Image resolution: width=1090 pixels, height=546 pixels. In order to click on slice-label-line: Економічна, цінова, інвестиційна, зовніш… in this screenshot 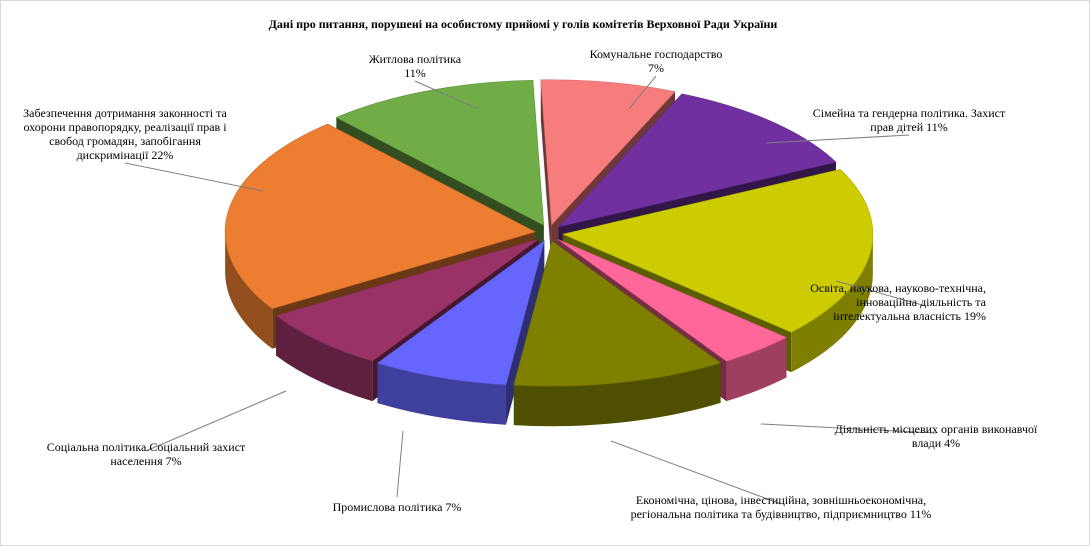, I will do `click(781, 500)`.